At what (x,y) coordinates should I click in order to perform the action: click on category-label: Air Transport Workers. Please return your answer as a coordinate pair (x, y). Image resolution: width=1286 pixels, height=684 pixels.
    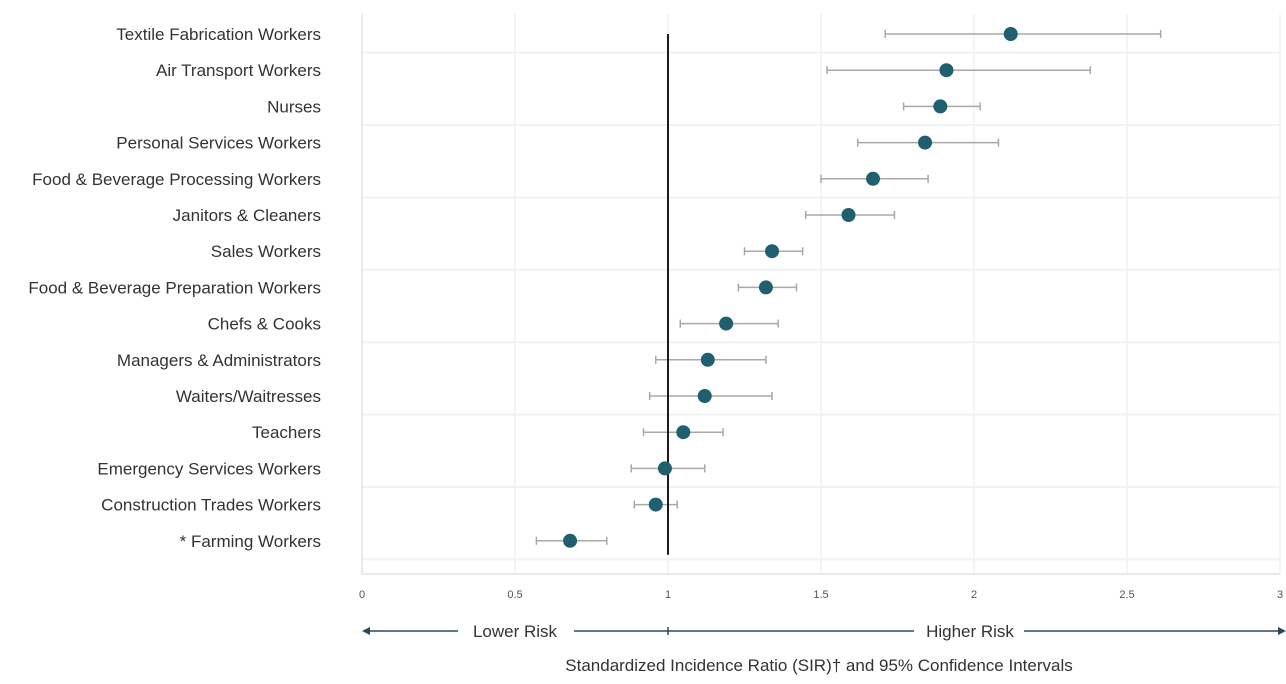
    Looking at the image, I should click on (238, 70).